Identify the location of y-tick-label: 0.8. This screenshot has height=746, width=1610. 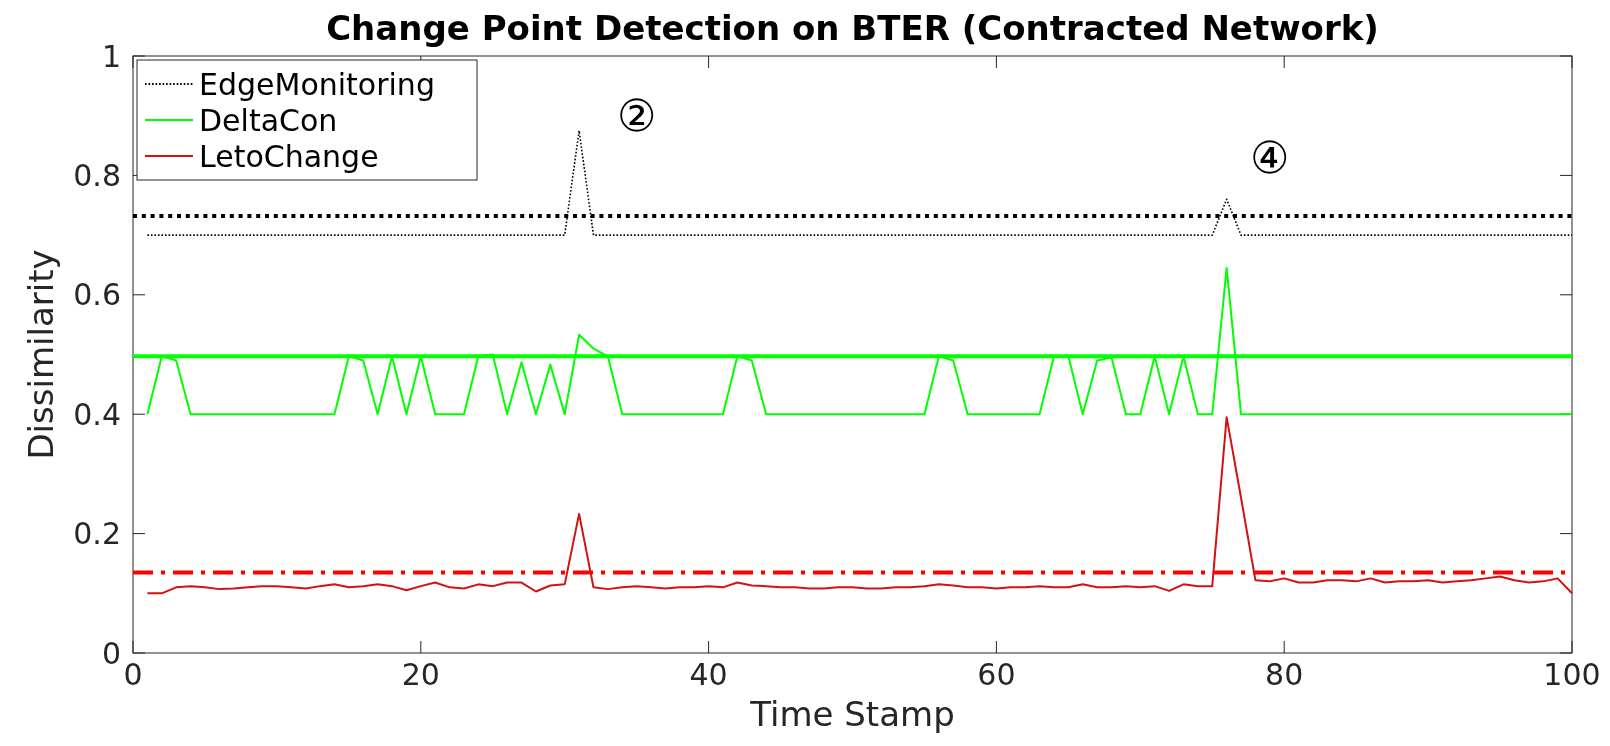
(97, 175).